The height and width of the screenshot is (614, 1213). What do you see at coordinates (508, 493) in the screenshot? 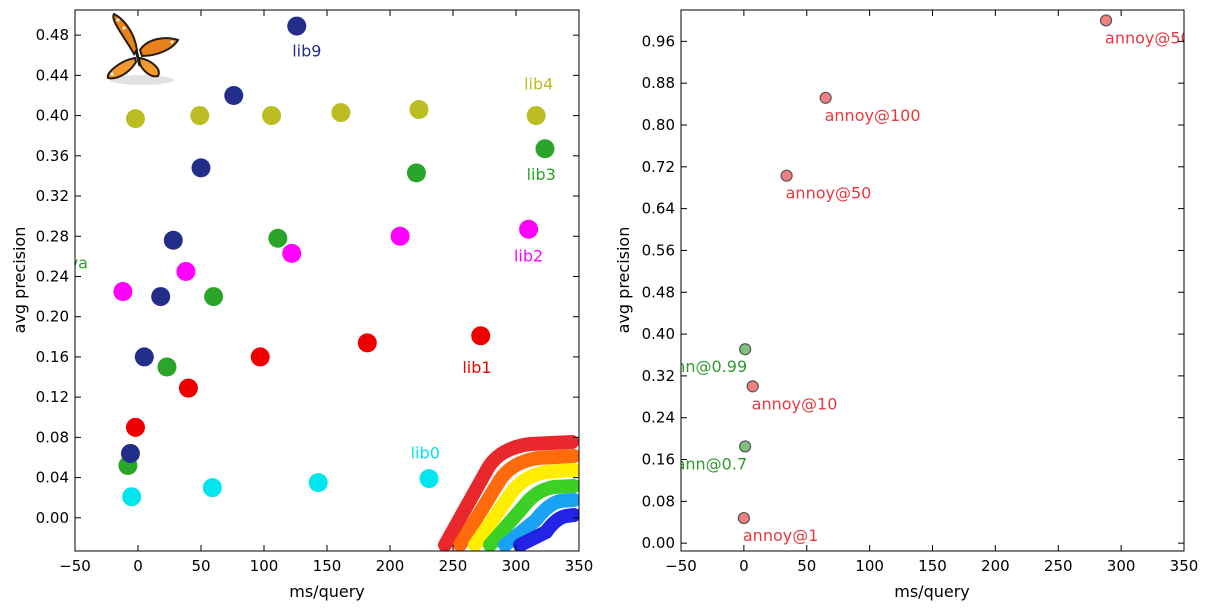
I see `rainbow-image` at bounding box center [508, 493].